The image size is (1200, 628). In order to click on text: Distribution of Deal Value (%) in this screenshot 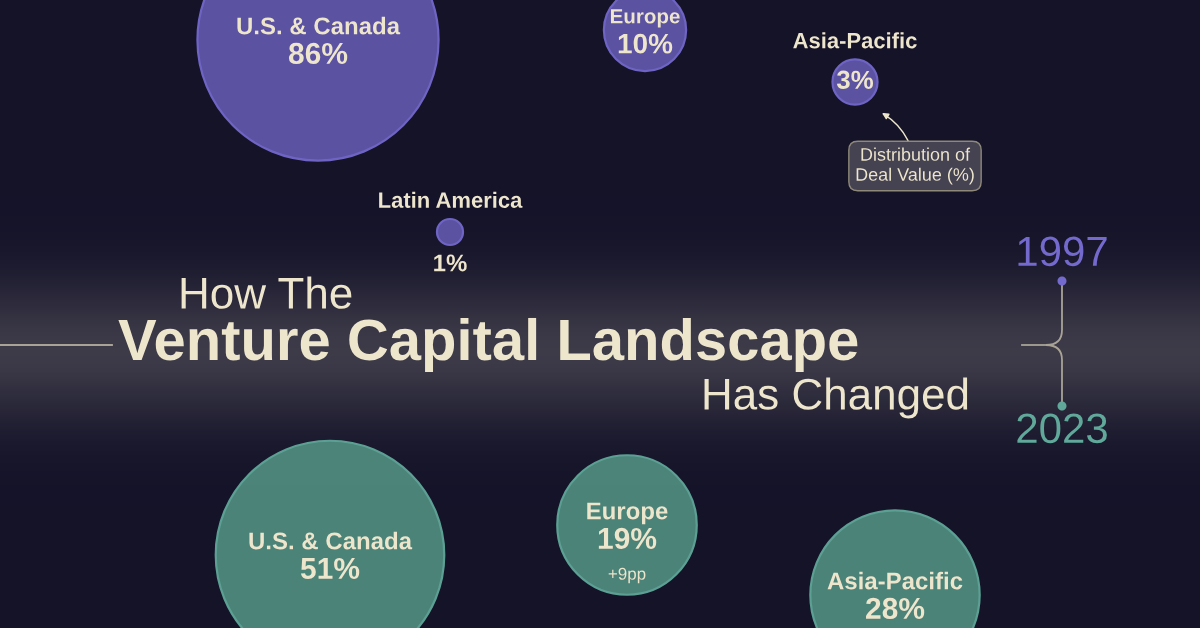, I will do `click(915, 166)`.